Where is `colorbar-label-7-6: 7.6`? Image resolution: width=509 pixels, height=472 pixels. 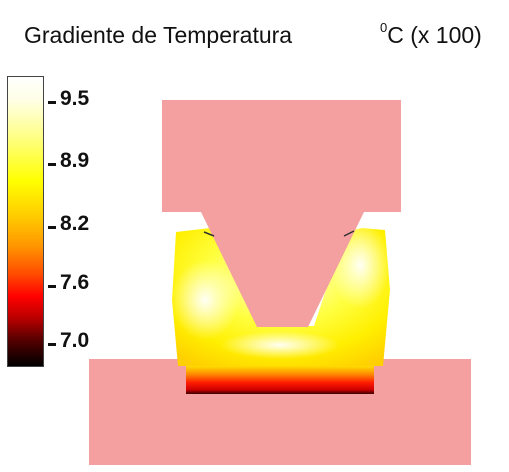
colorbar-label-7-6: 7.6 is located at coordinates (75, 282).